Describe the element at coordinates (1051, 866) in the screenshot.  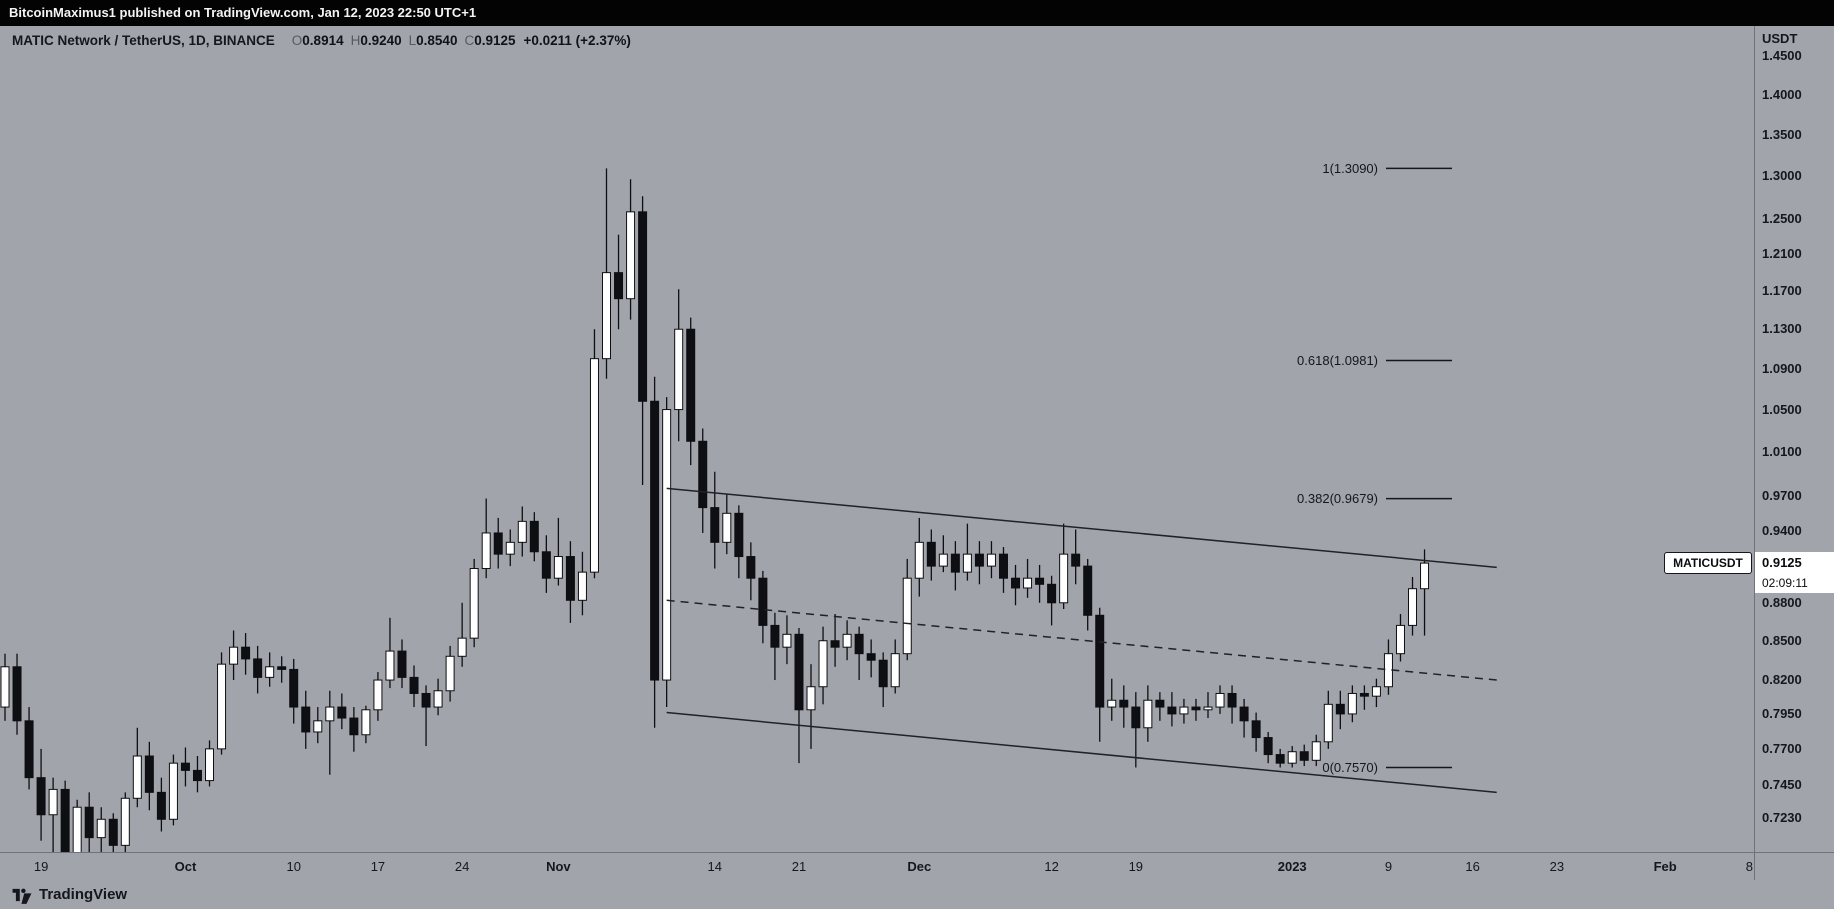
I see `time-tick: 12` at that location.